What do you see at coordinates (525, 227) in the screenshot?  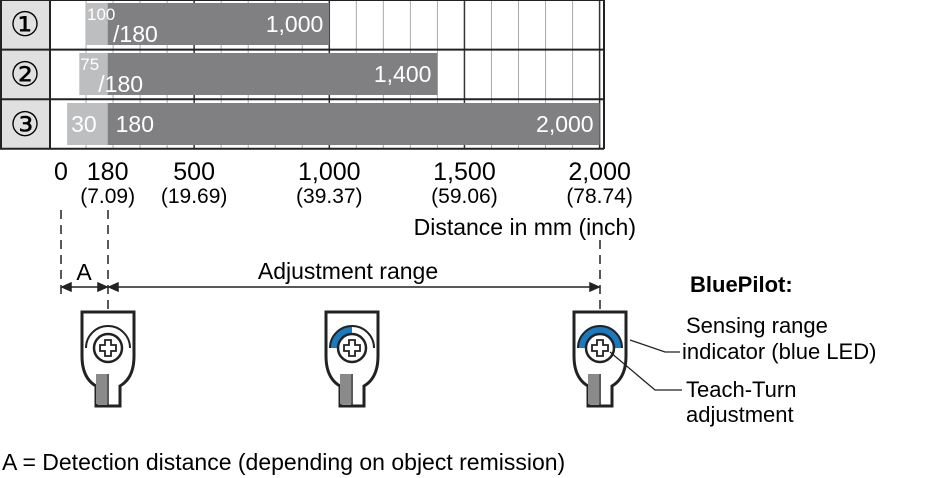 I see `x-axis-label: Distance in mm (inch)` at bounding box center [525, 227].